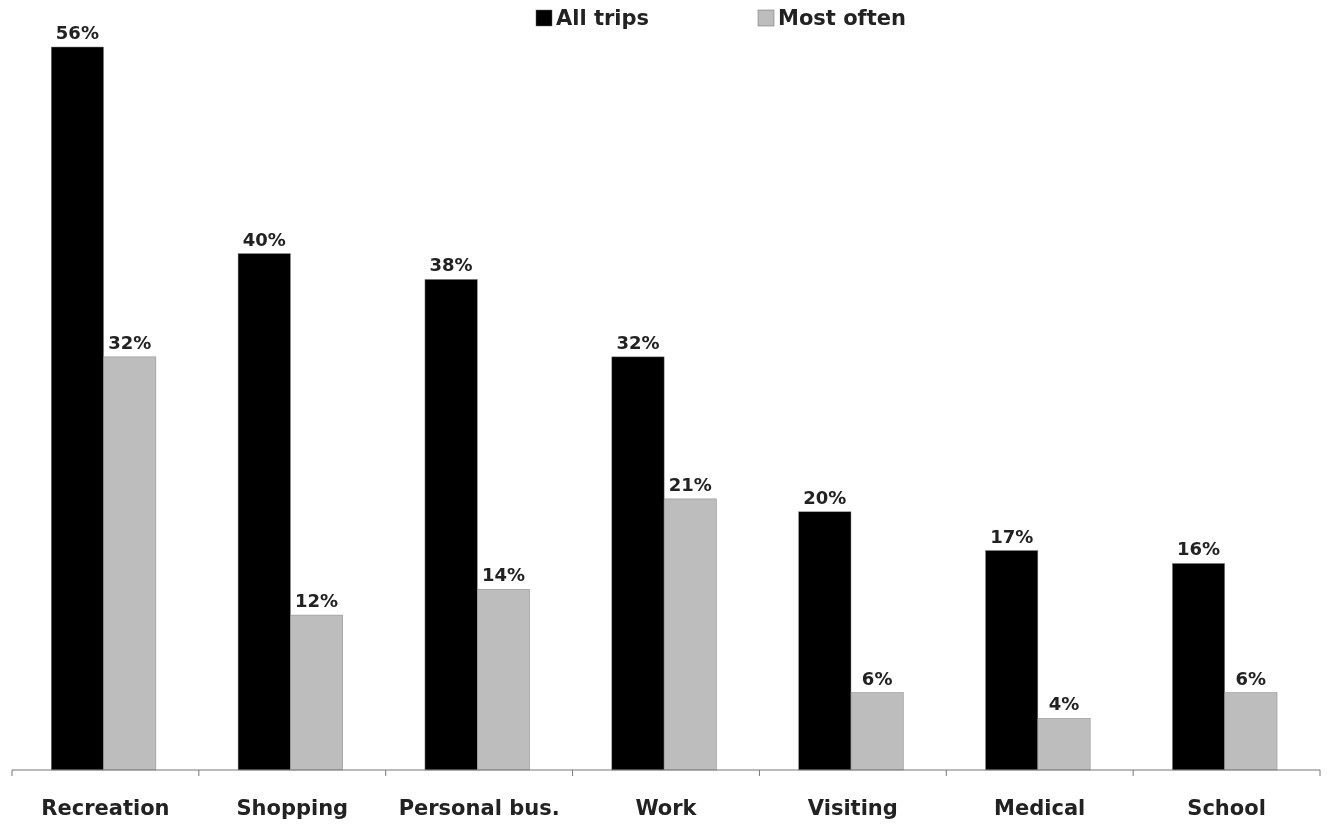 This screenshot has width=1329, height=839. Describe the element at coordinates (1226, 808) in the screenshot. I see `x-tick-label: School` at that location.